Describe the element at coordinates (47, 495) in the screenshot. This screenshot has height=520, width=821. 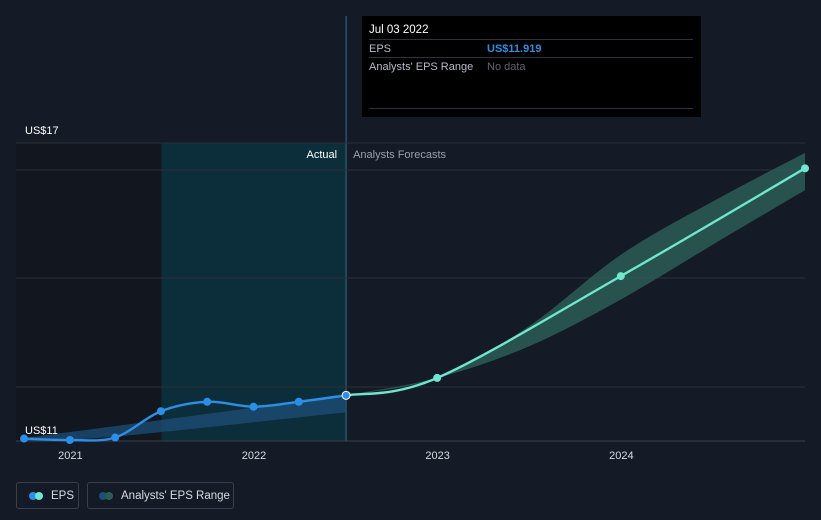
I see `legend-eps: EPS` at that location.